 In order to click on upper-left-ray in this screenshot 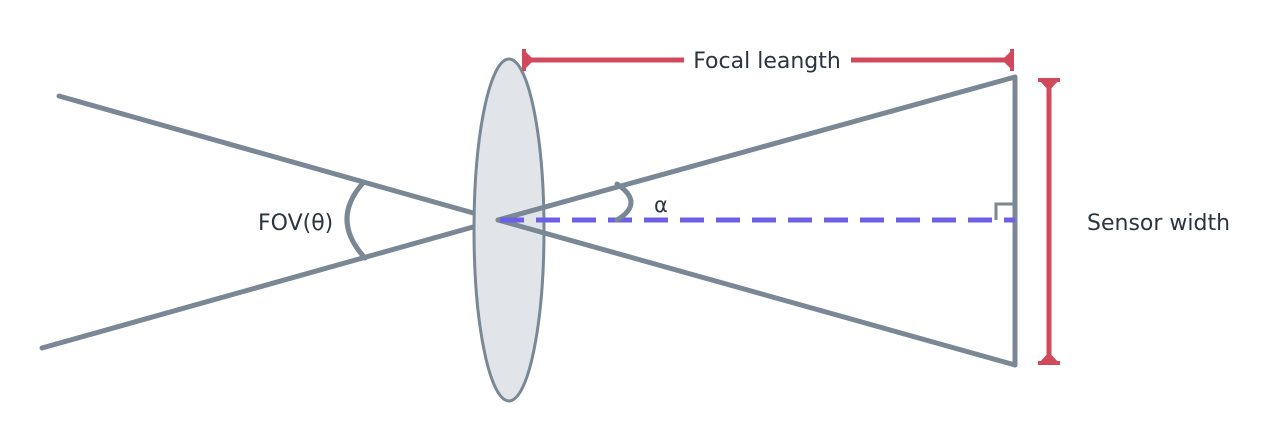, I will do `click(278, 158)`.